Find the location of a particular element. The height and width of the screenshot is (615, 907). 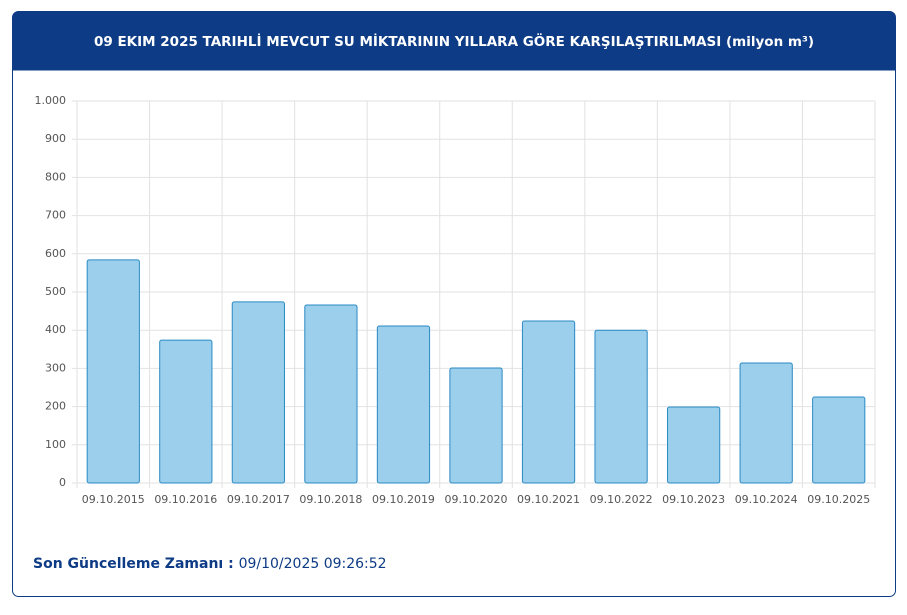

x-tick-label: 09.10.2019 is located at coordinates (403, 499).